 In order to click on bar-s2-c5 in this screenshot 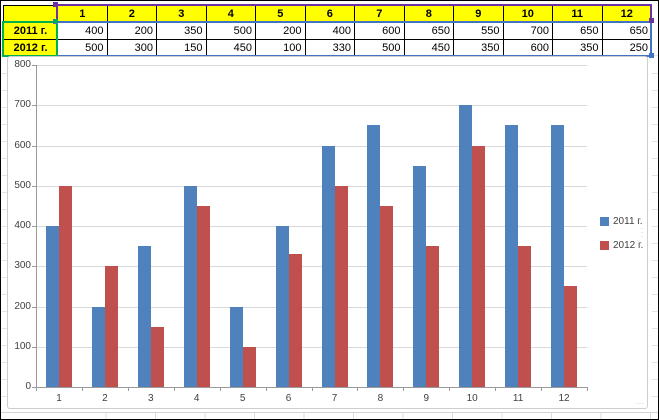, I will do `click(249, 367)`.